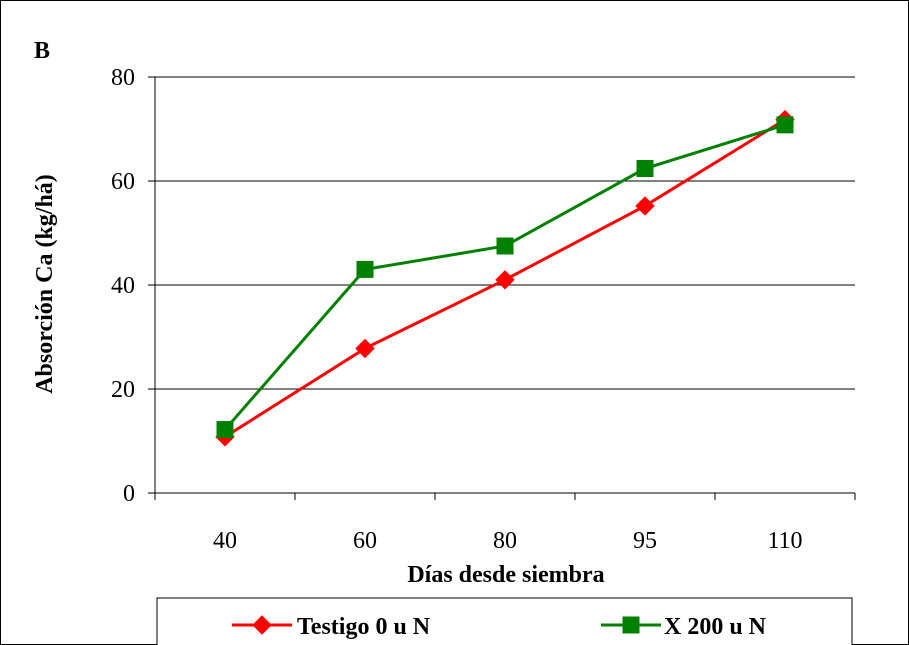 The image size is (909, 645). What do you see at coordinates (645, 541) in the screenshot?
I see `x-tick-label: 95` at bounding box center [645, 541].